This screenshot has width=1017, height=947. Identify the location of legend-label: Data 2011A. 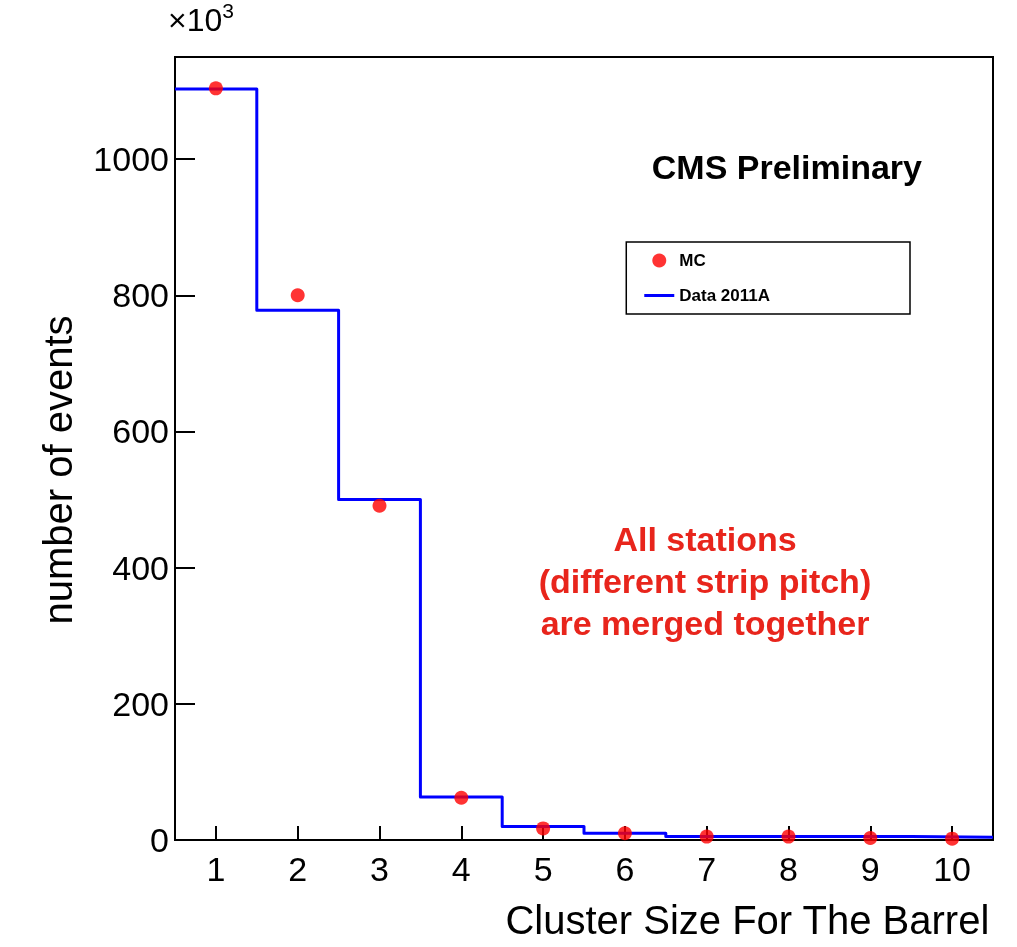
(725, 295).